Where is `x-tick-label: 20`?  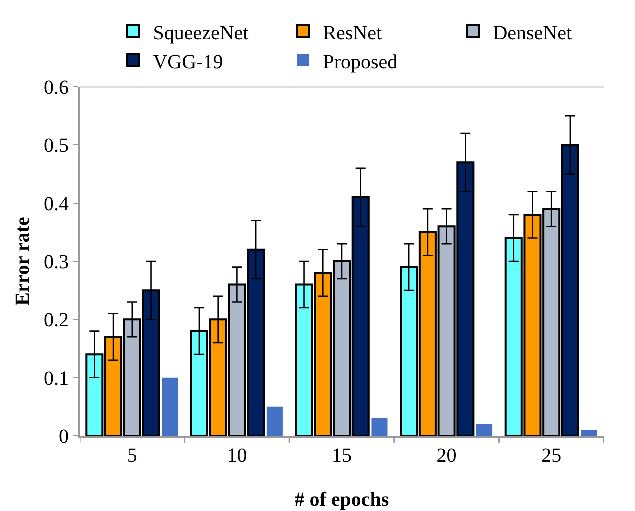 x-tick-label: 20 is located at coordinates (446, 456).